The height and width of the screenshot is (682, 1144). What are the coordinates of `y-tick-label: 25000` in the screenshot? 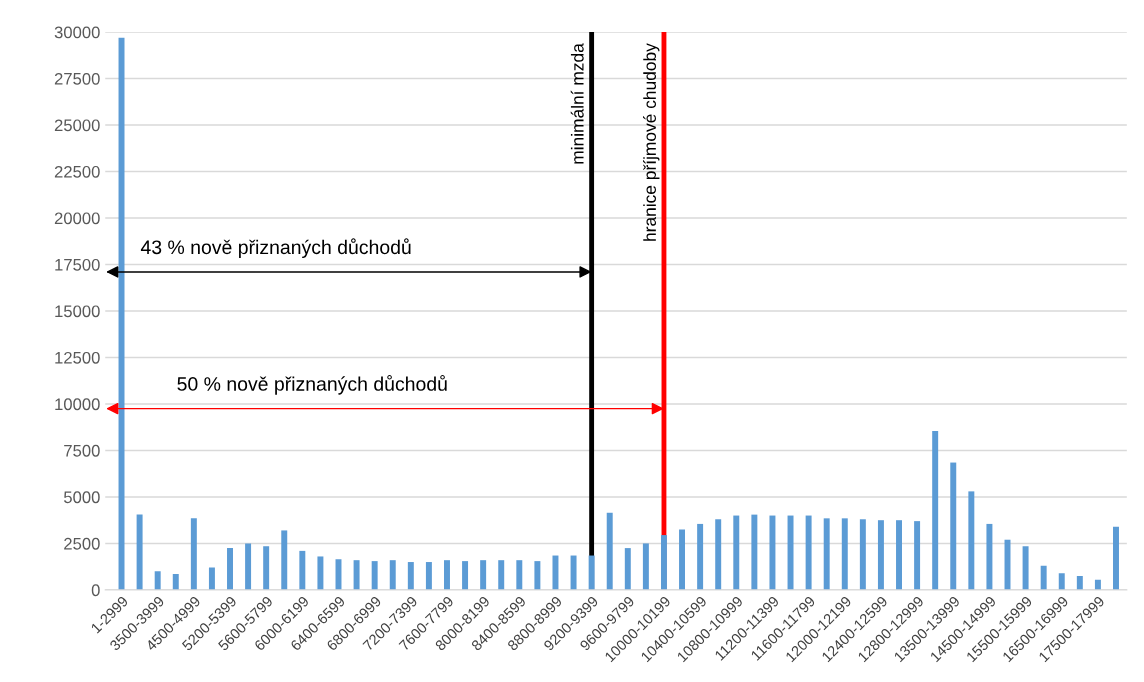 It's located at (77, 125).